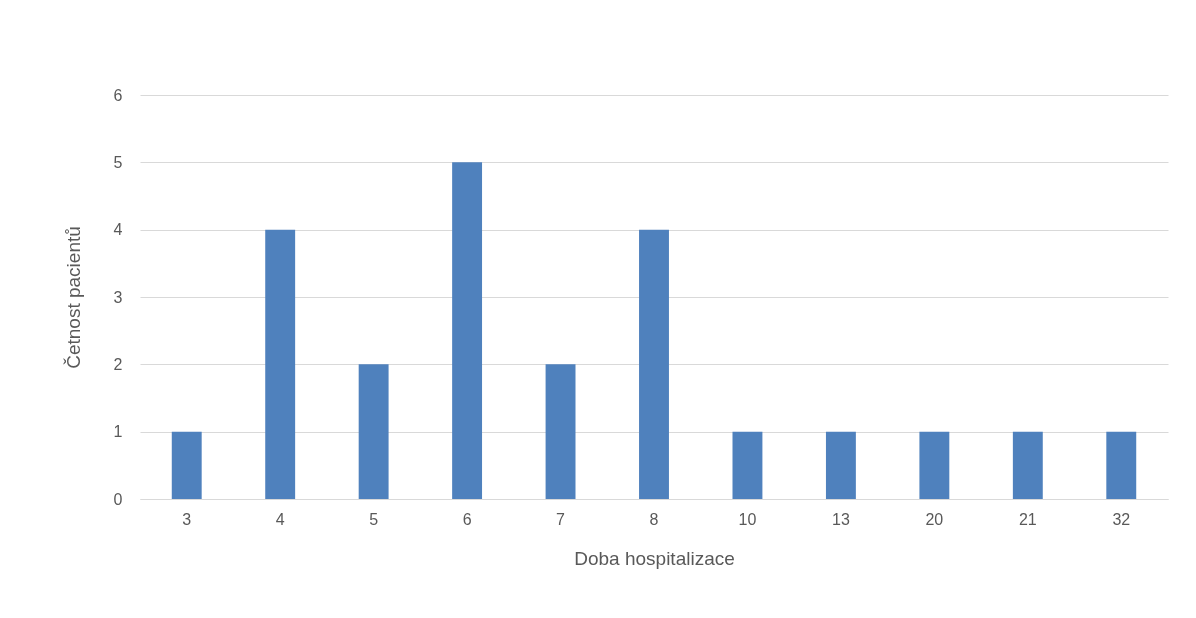  What do you see at coordinates (118, 297) in the screenshot?
I see `y-tick-label: 3` at bounding box center [118, 297].